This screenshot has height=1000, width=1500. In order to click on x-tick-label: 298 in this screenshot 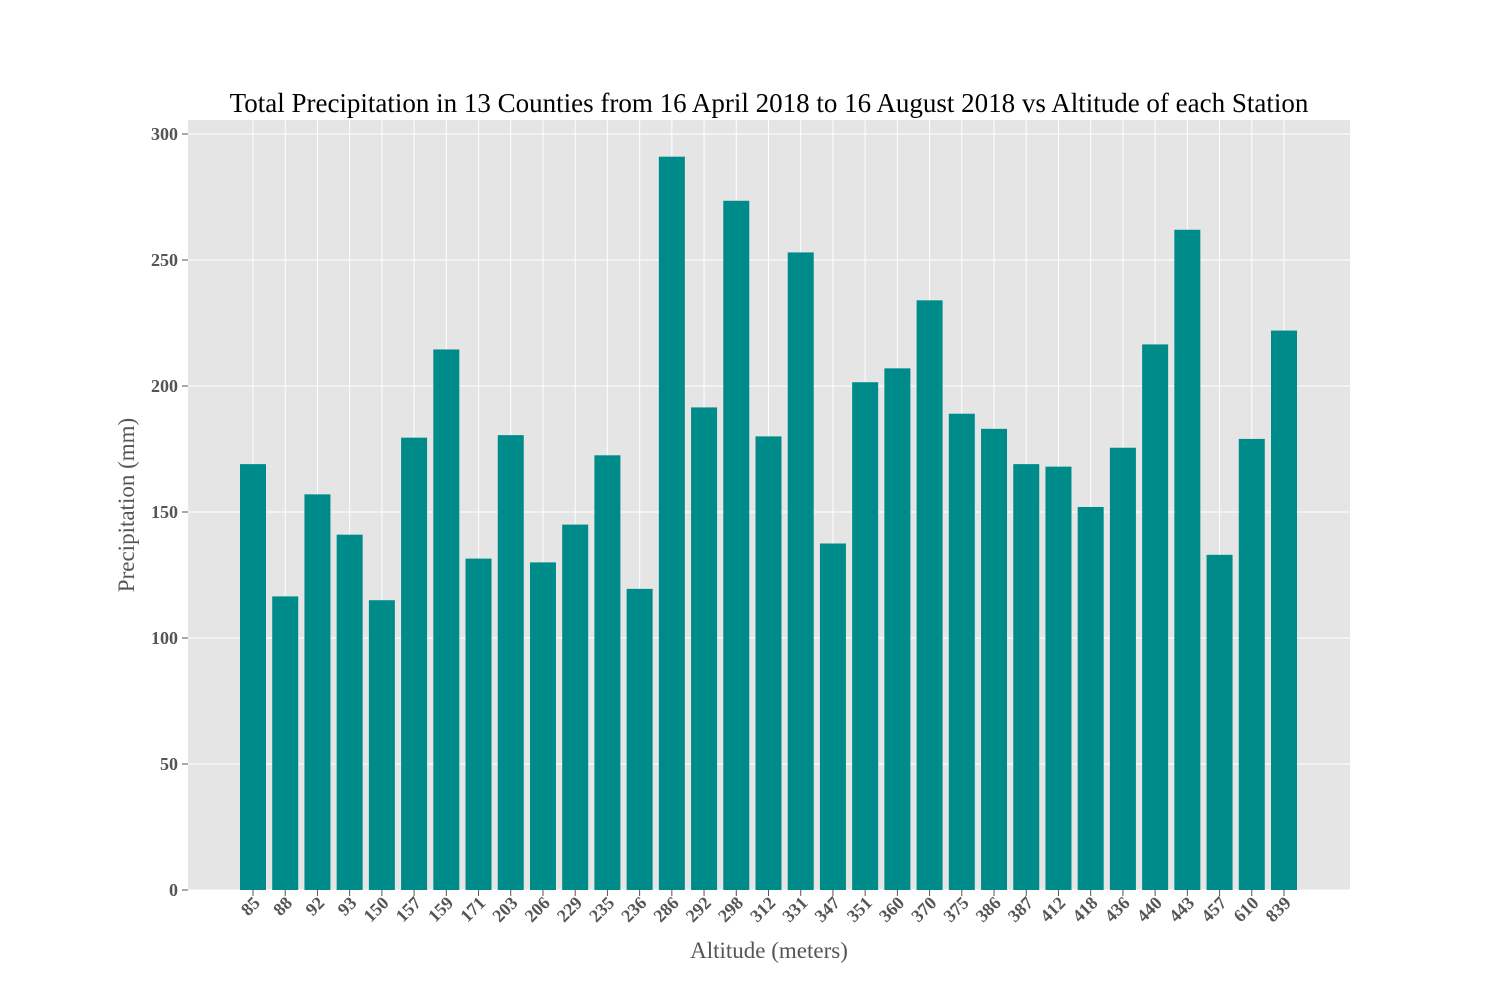, I will do `click(730, 909)`.